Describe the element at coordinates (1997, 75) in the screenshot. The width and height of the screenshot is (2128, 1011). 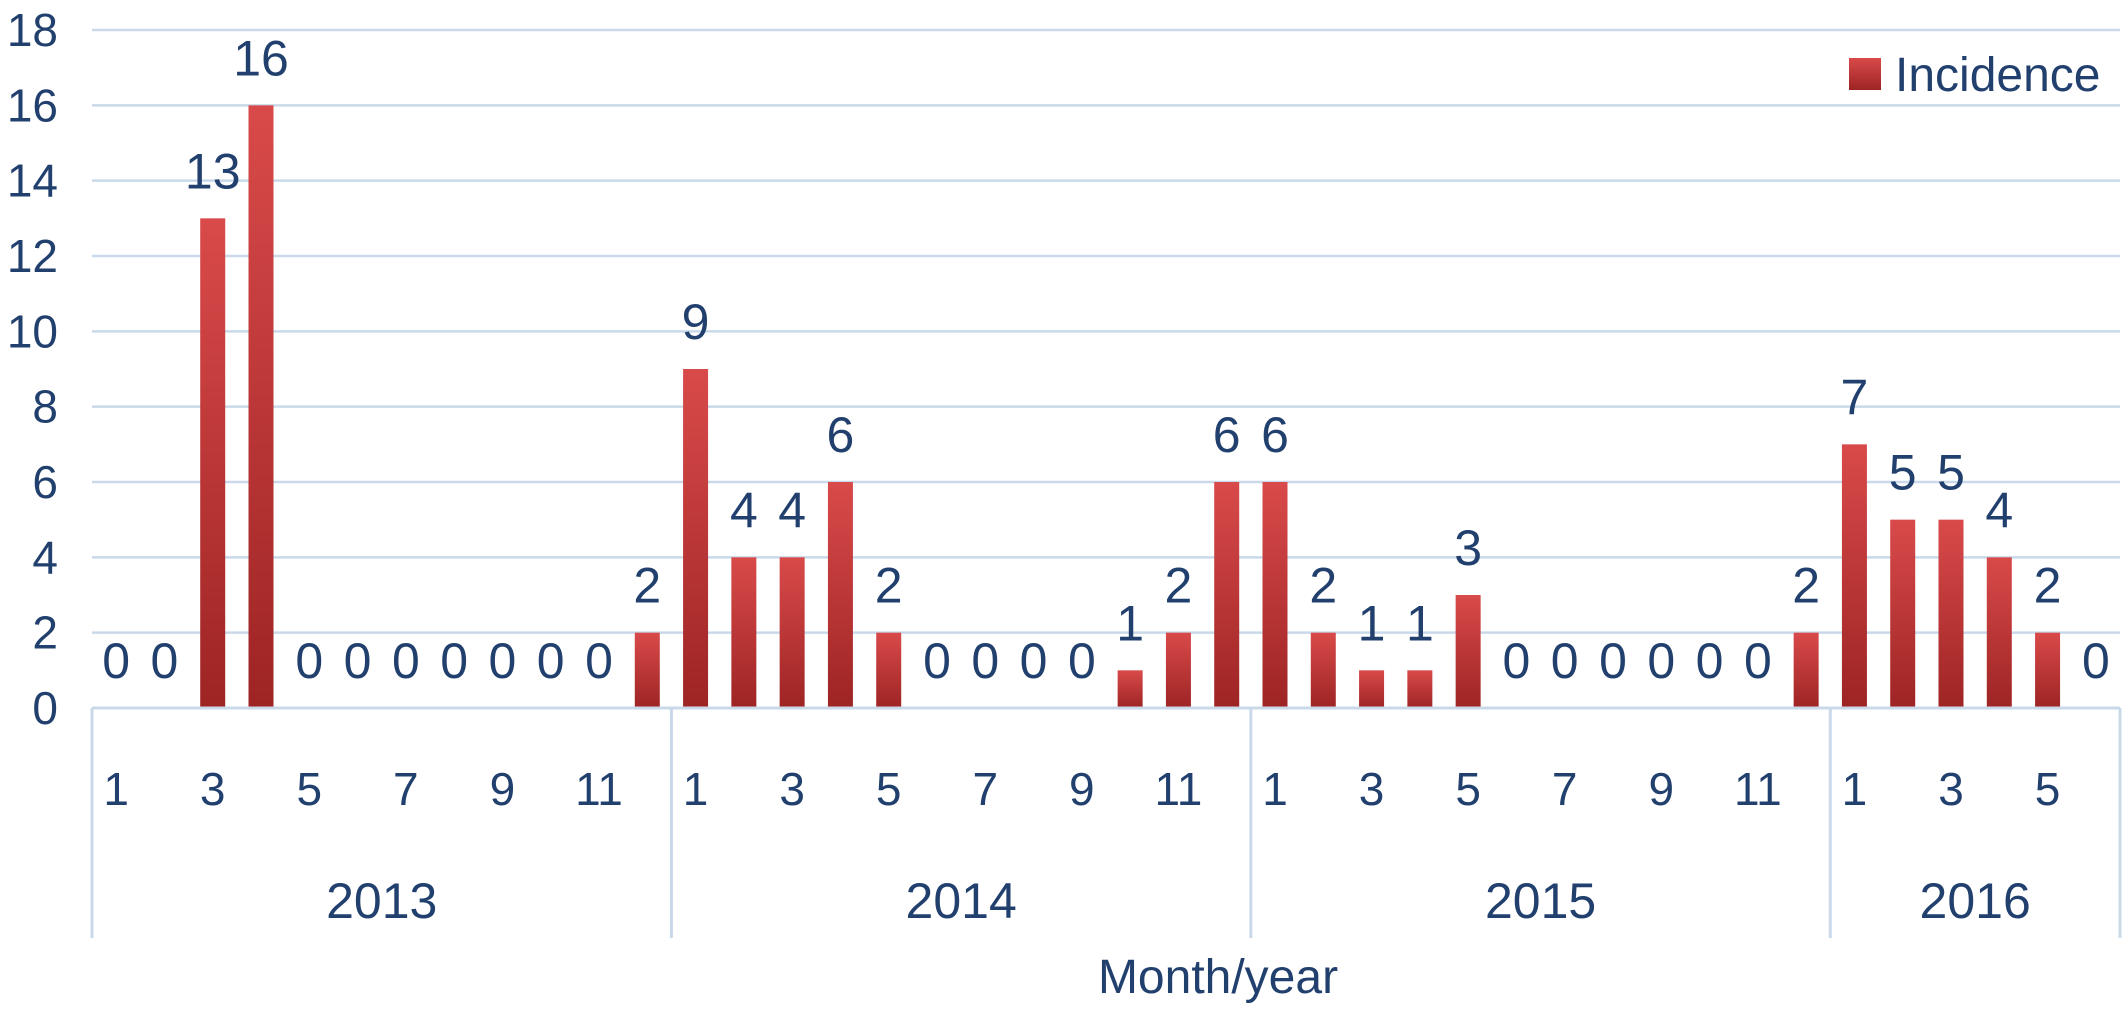
I see `legend-label: Incidence` at that location.